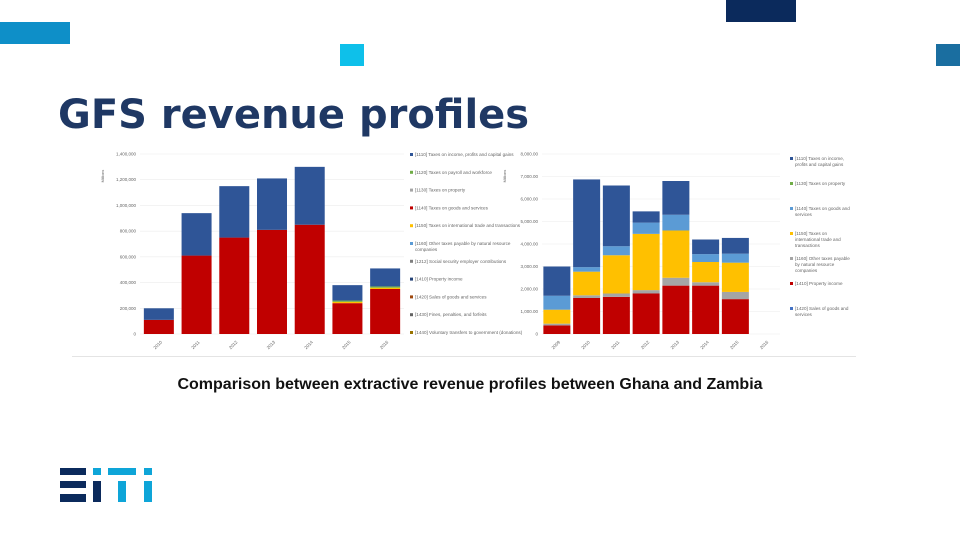  Describe the element at coordinates (704, 344) in the screenshot. I see `x-tick-label: 2014` at that location.